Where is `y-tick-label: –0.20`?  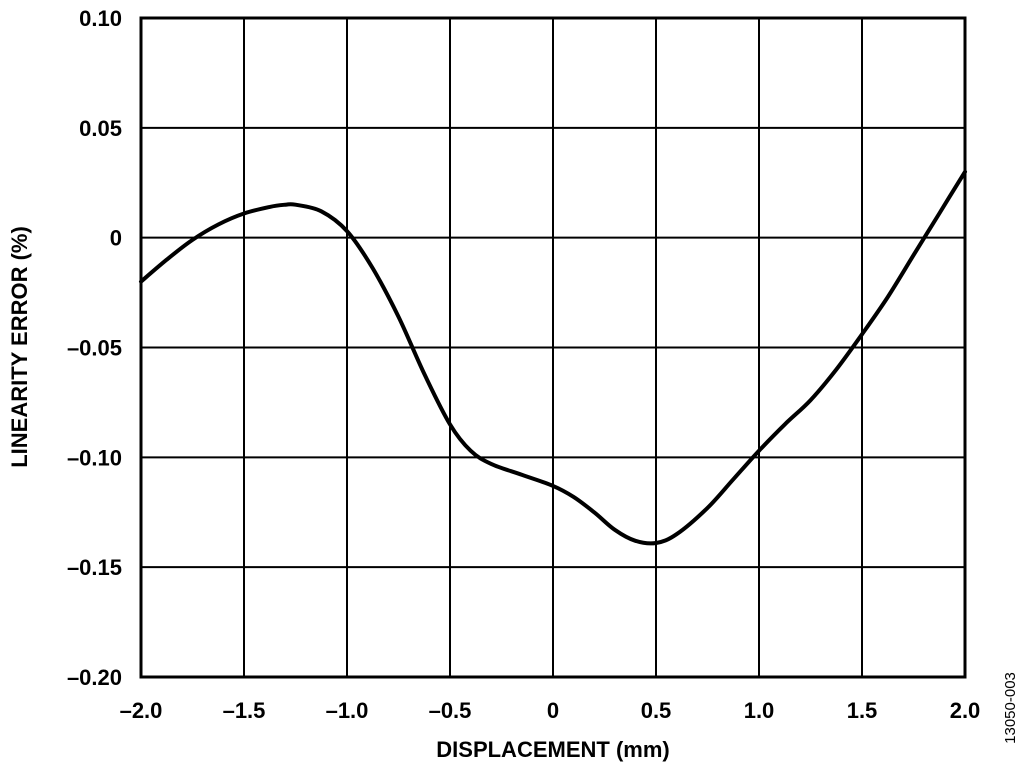
y-tick-label: –0.20 is located at coordinates (94, 677).